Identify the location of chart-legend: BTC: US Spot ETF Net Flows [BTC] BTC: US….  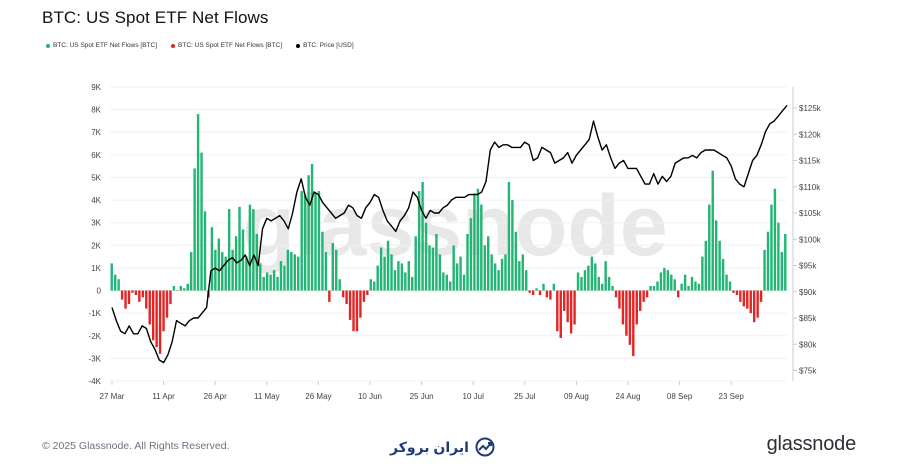
(200, 45).